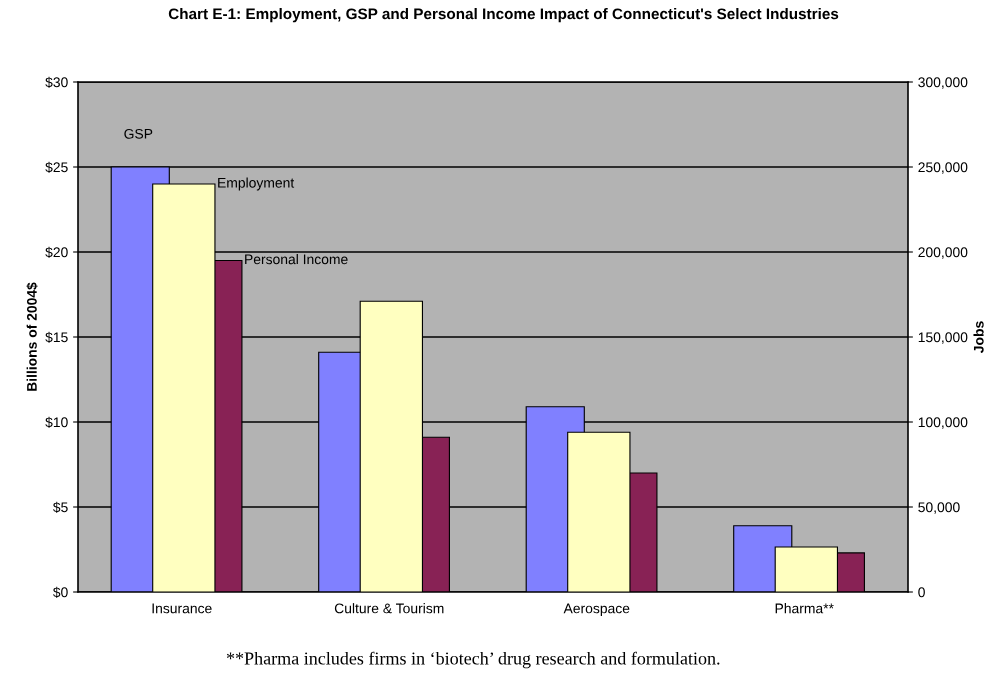 Image resolution: width=1007 pixels, height=679 pixels. I want to click on y-tick-label: $0, so click(60, 592).